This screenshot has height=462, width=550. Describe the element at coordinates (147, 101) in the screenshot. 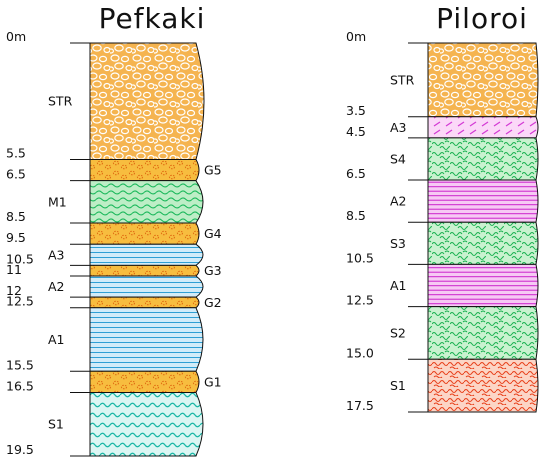

I see `layer-pefkaki-str` at that location.